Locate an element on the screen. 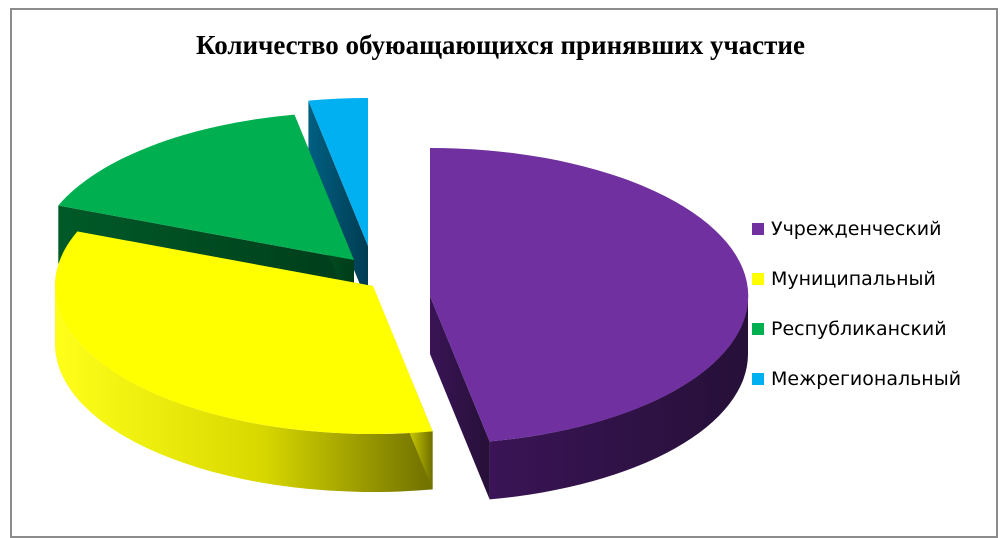 Image resolution: width=1001 pixels, height=538 pixels. legend-label: Межрегиональный is located at coordinates (866, 379).